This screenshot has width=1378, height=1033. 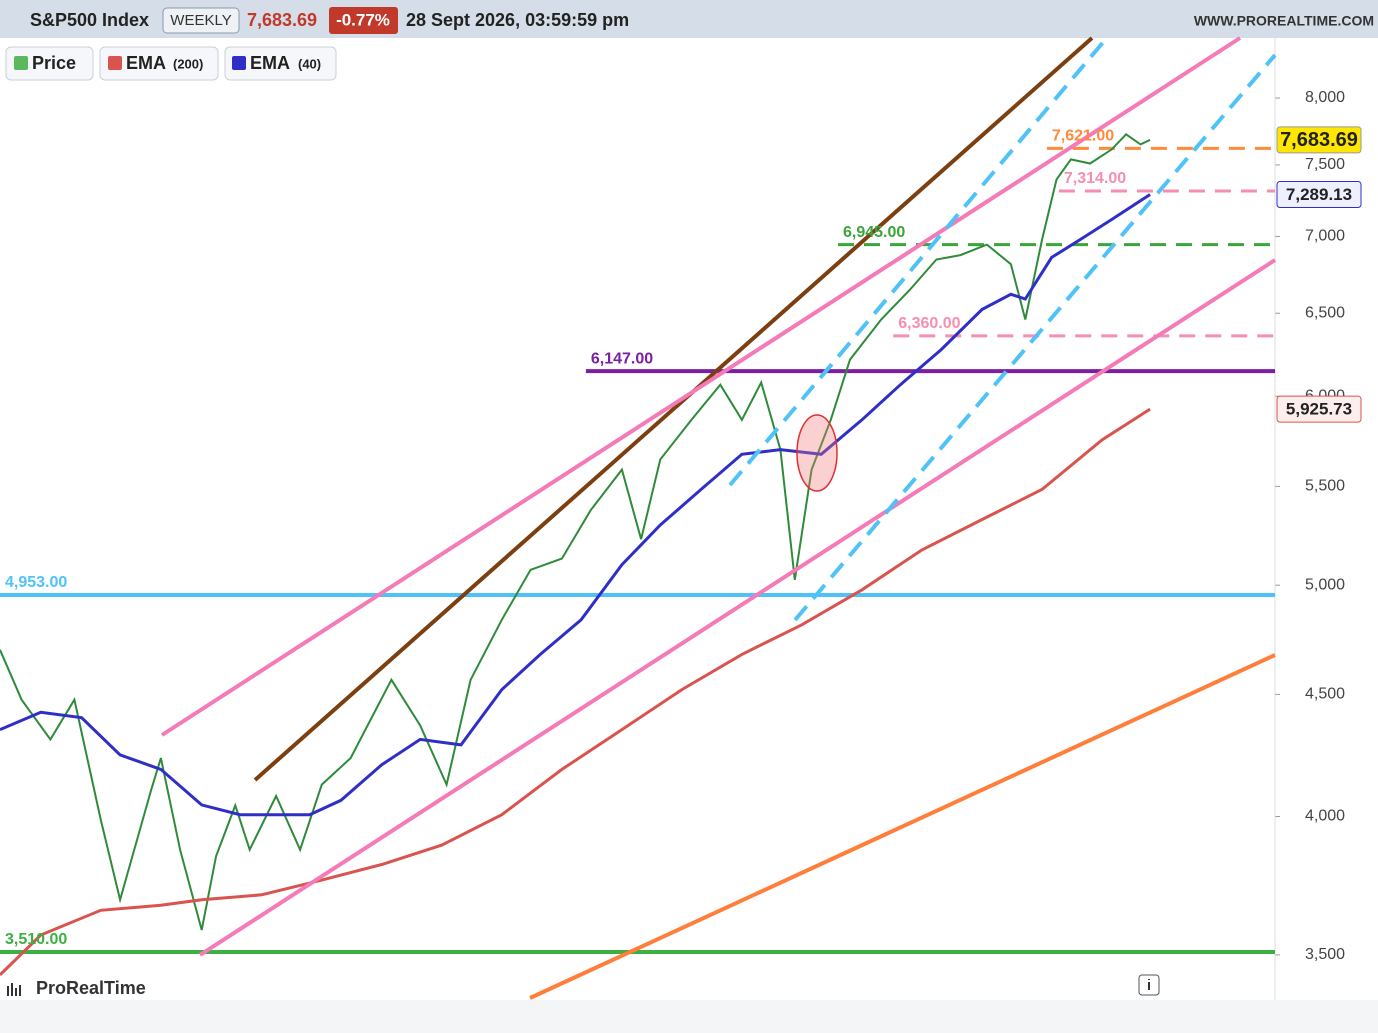 What do you see at coordinates (36, 582) in the screenshot?
I see `level-label: 4,953.00` at bounding box center [36, 582].